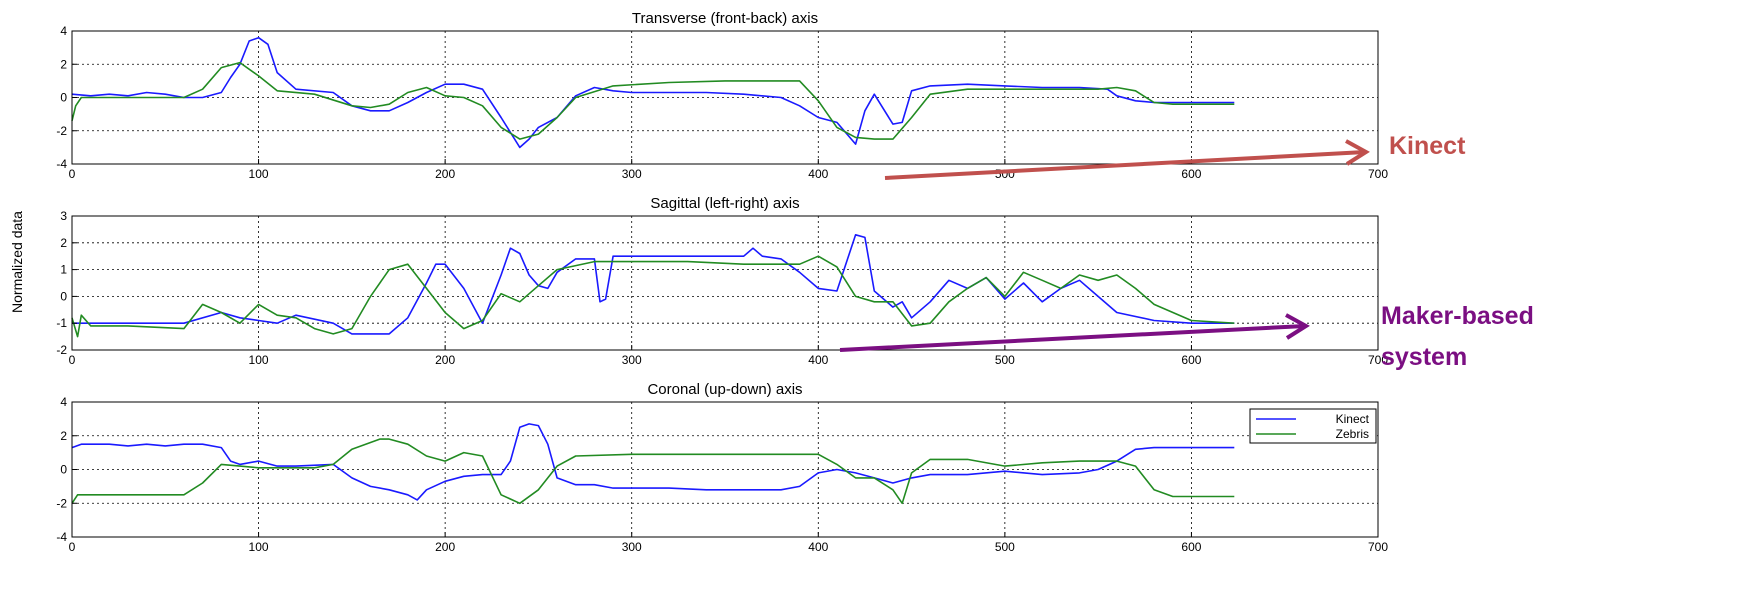 This screenshot has width=1744, height=614. I want to click on panel-3-title: Coronal (up-down) axis, so click(724, 389).